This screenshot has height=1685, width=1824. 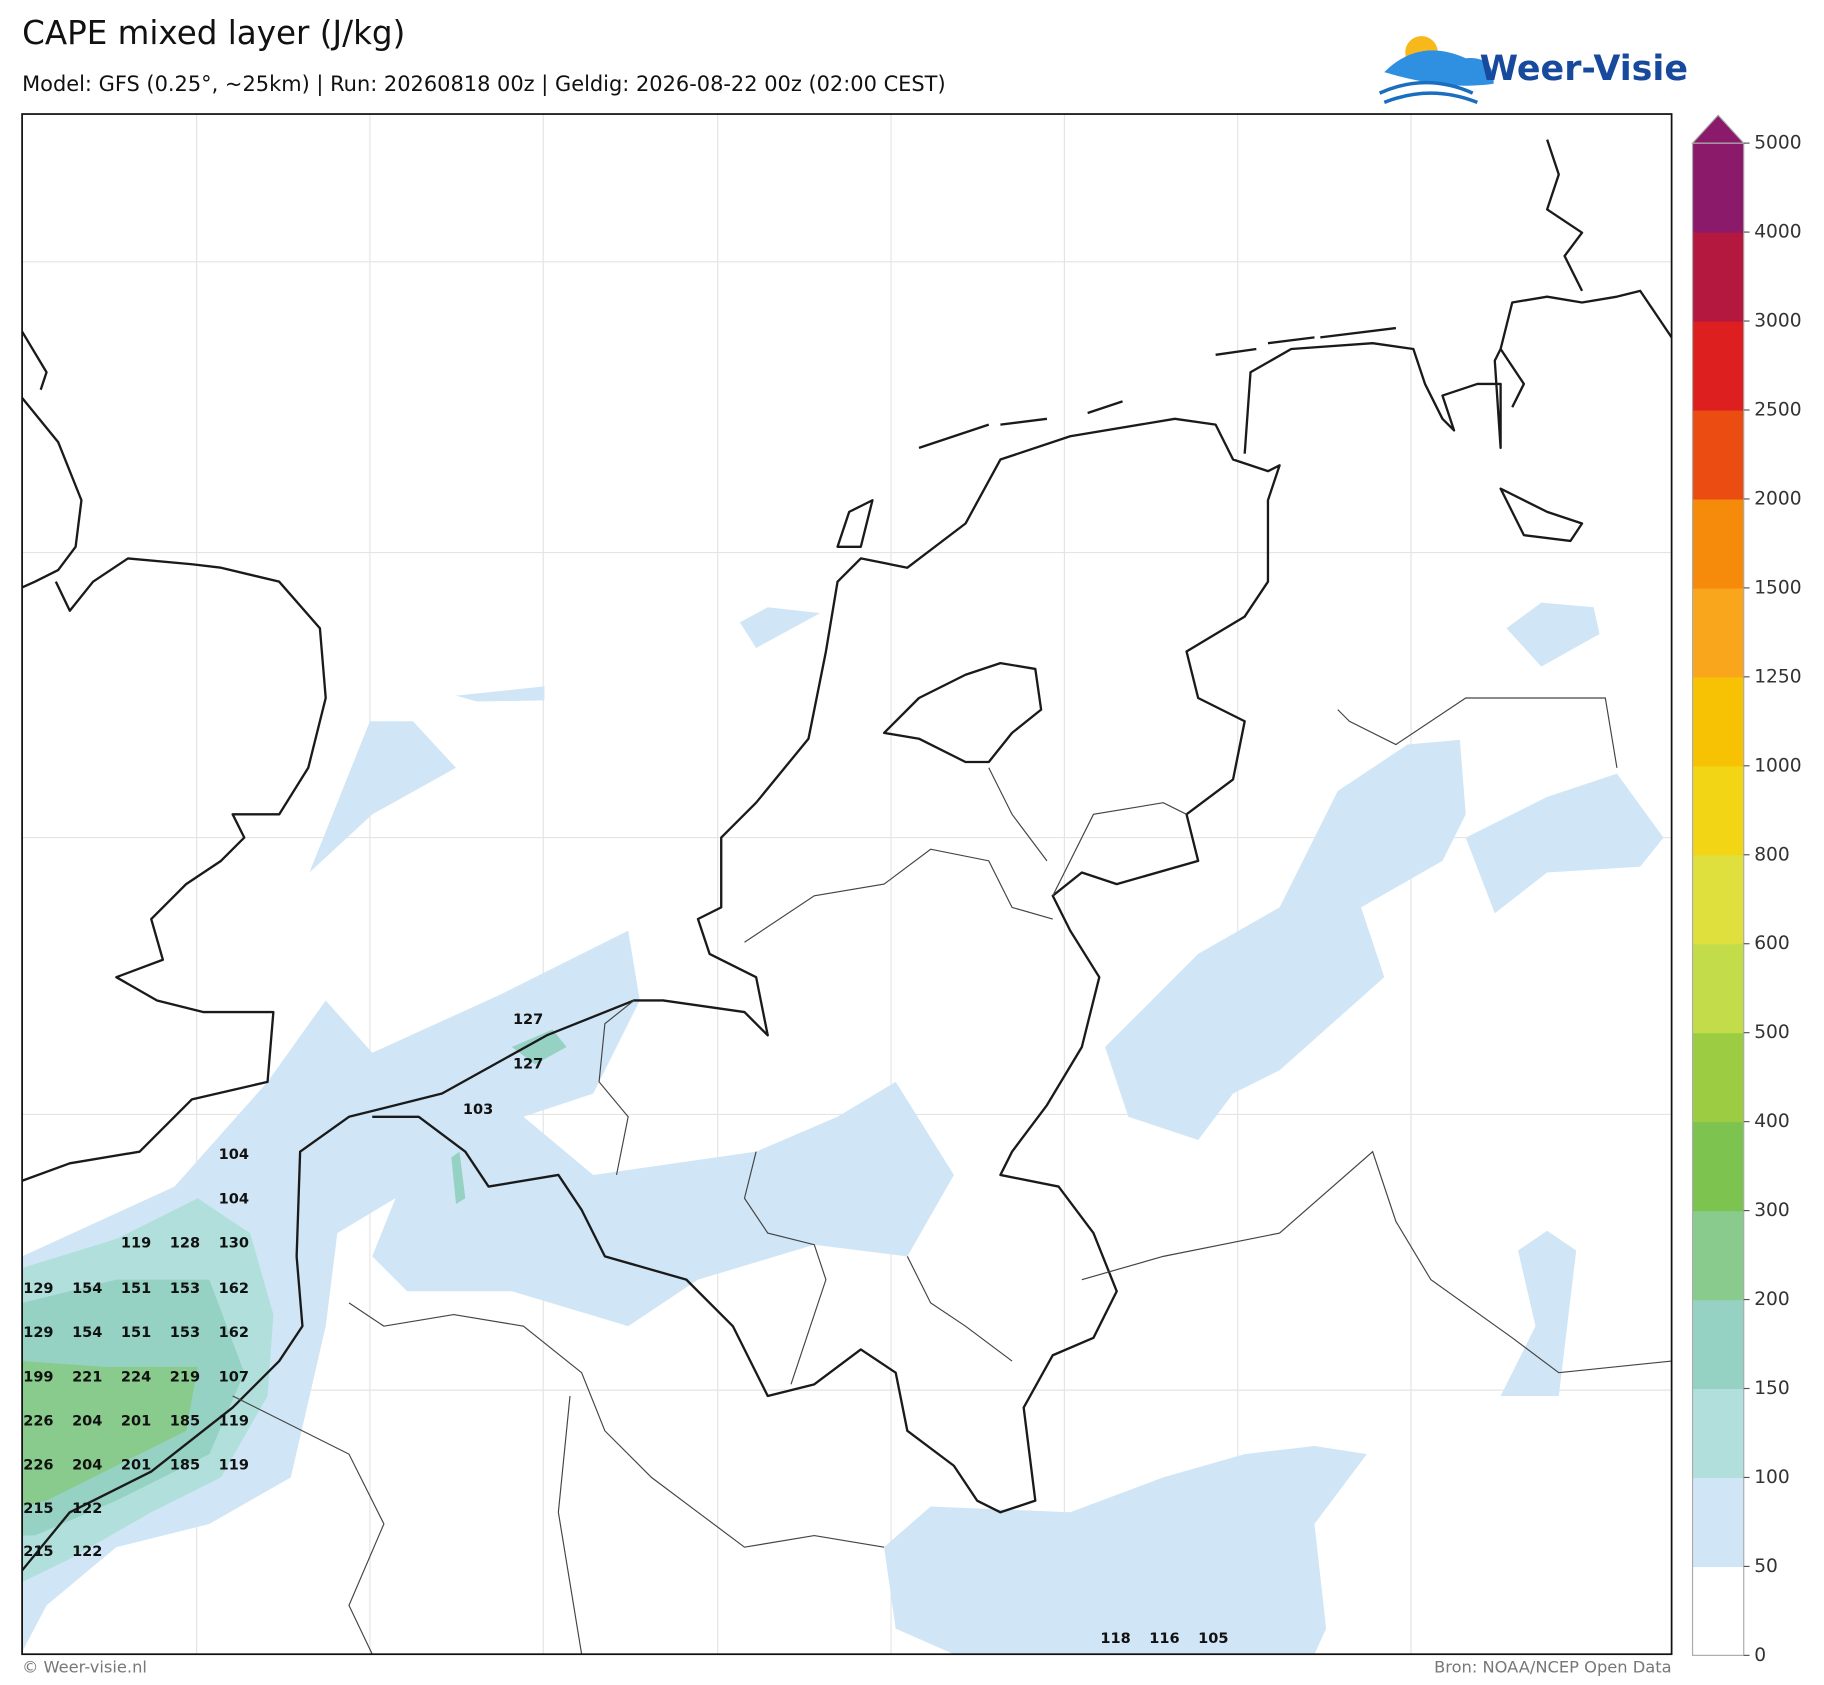 I want to click on colorbar-tick-label: 200, so click(x=1772, y=1299).